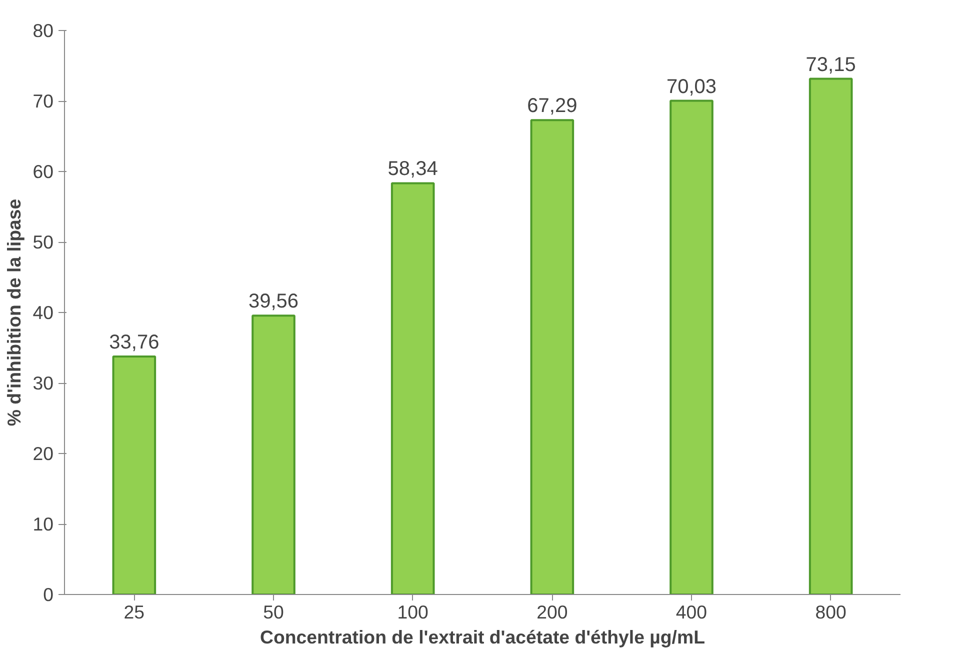 This screenshot has width=964, height=671. What do you see at coordinates (43, 312) in the screenshot?
I see `y-tick-label: 40` at bounding box center [43, 312].